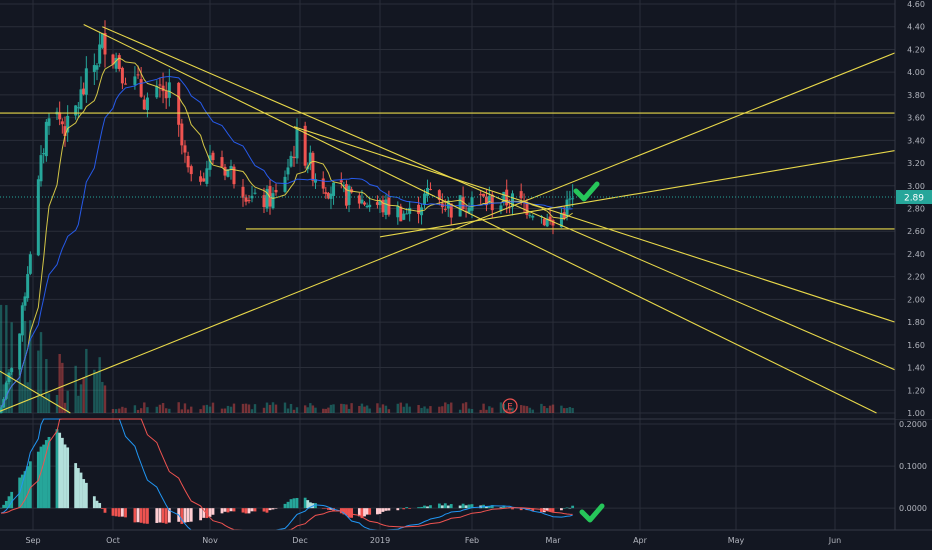  Describe the element at coordinates (916, 322) in the screenshot. I see `price-tick-label: 1.80` at that location.